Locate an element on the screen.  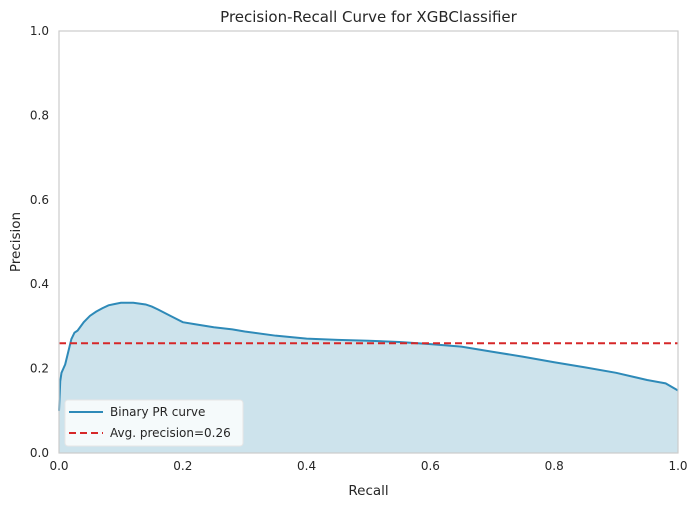
chart-title: Precision-Recall Curve for XGBClassifier is located at coordinates (369, 17).